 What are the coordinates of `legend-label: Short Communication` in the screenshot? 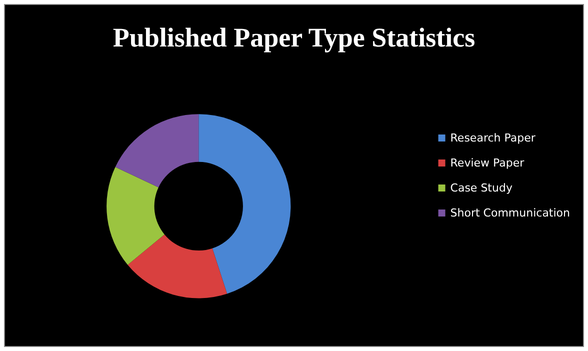 It's located at (510, 213).